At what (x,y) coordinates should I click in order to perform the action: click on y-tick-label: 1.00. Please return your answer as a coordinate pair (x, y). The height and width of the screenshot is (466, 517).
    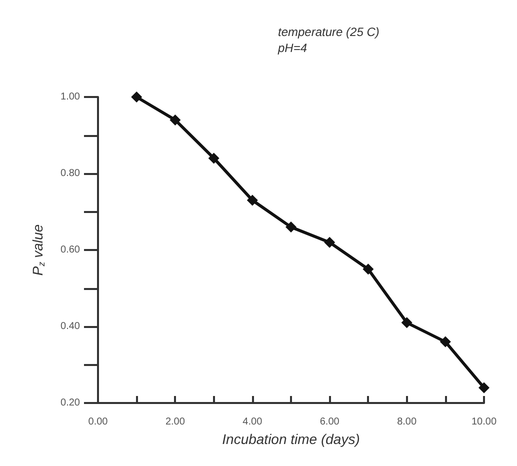
    Looking at the image, I should click on (70, 97).